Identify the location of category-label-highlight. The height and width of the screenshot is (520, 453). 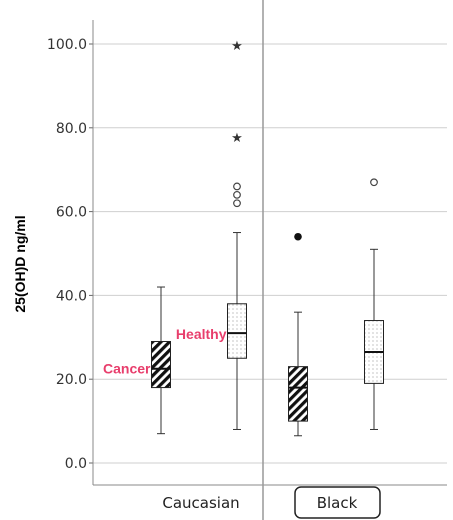
(337, 502).